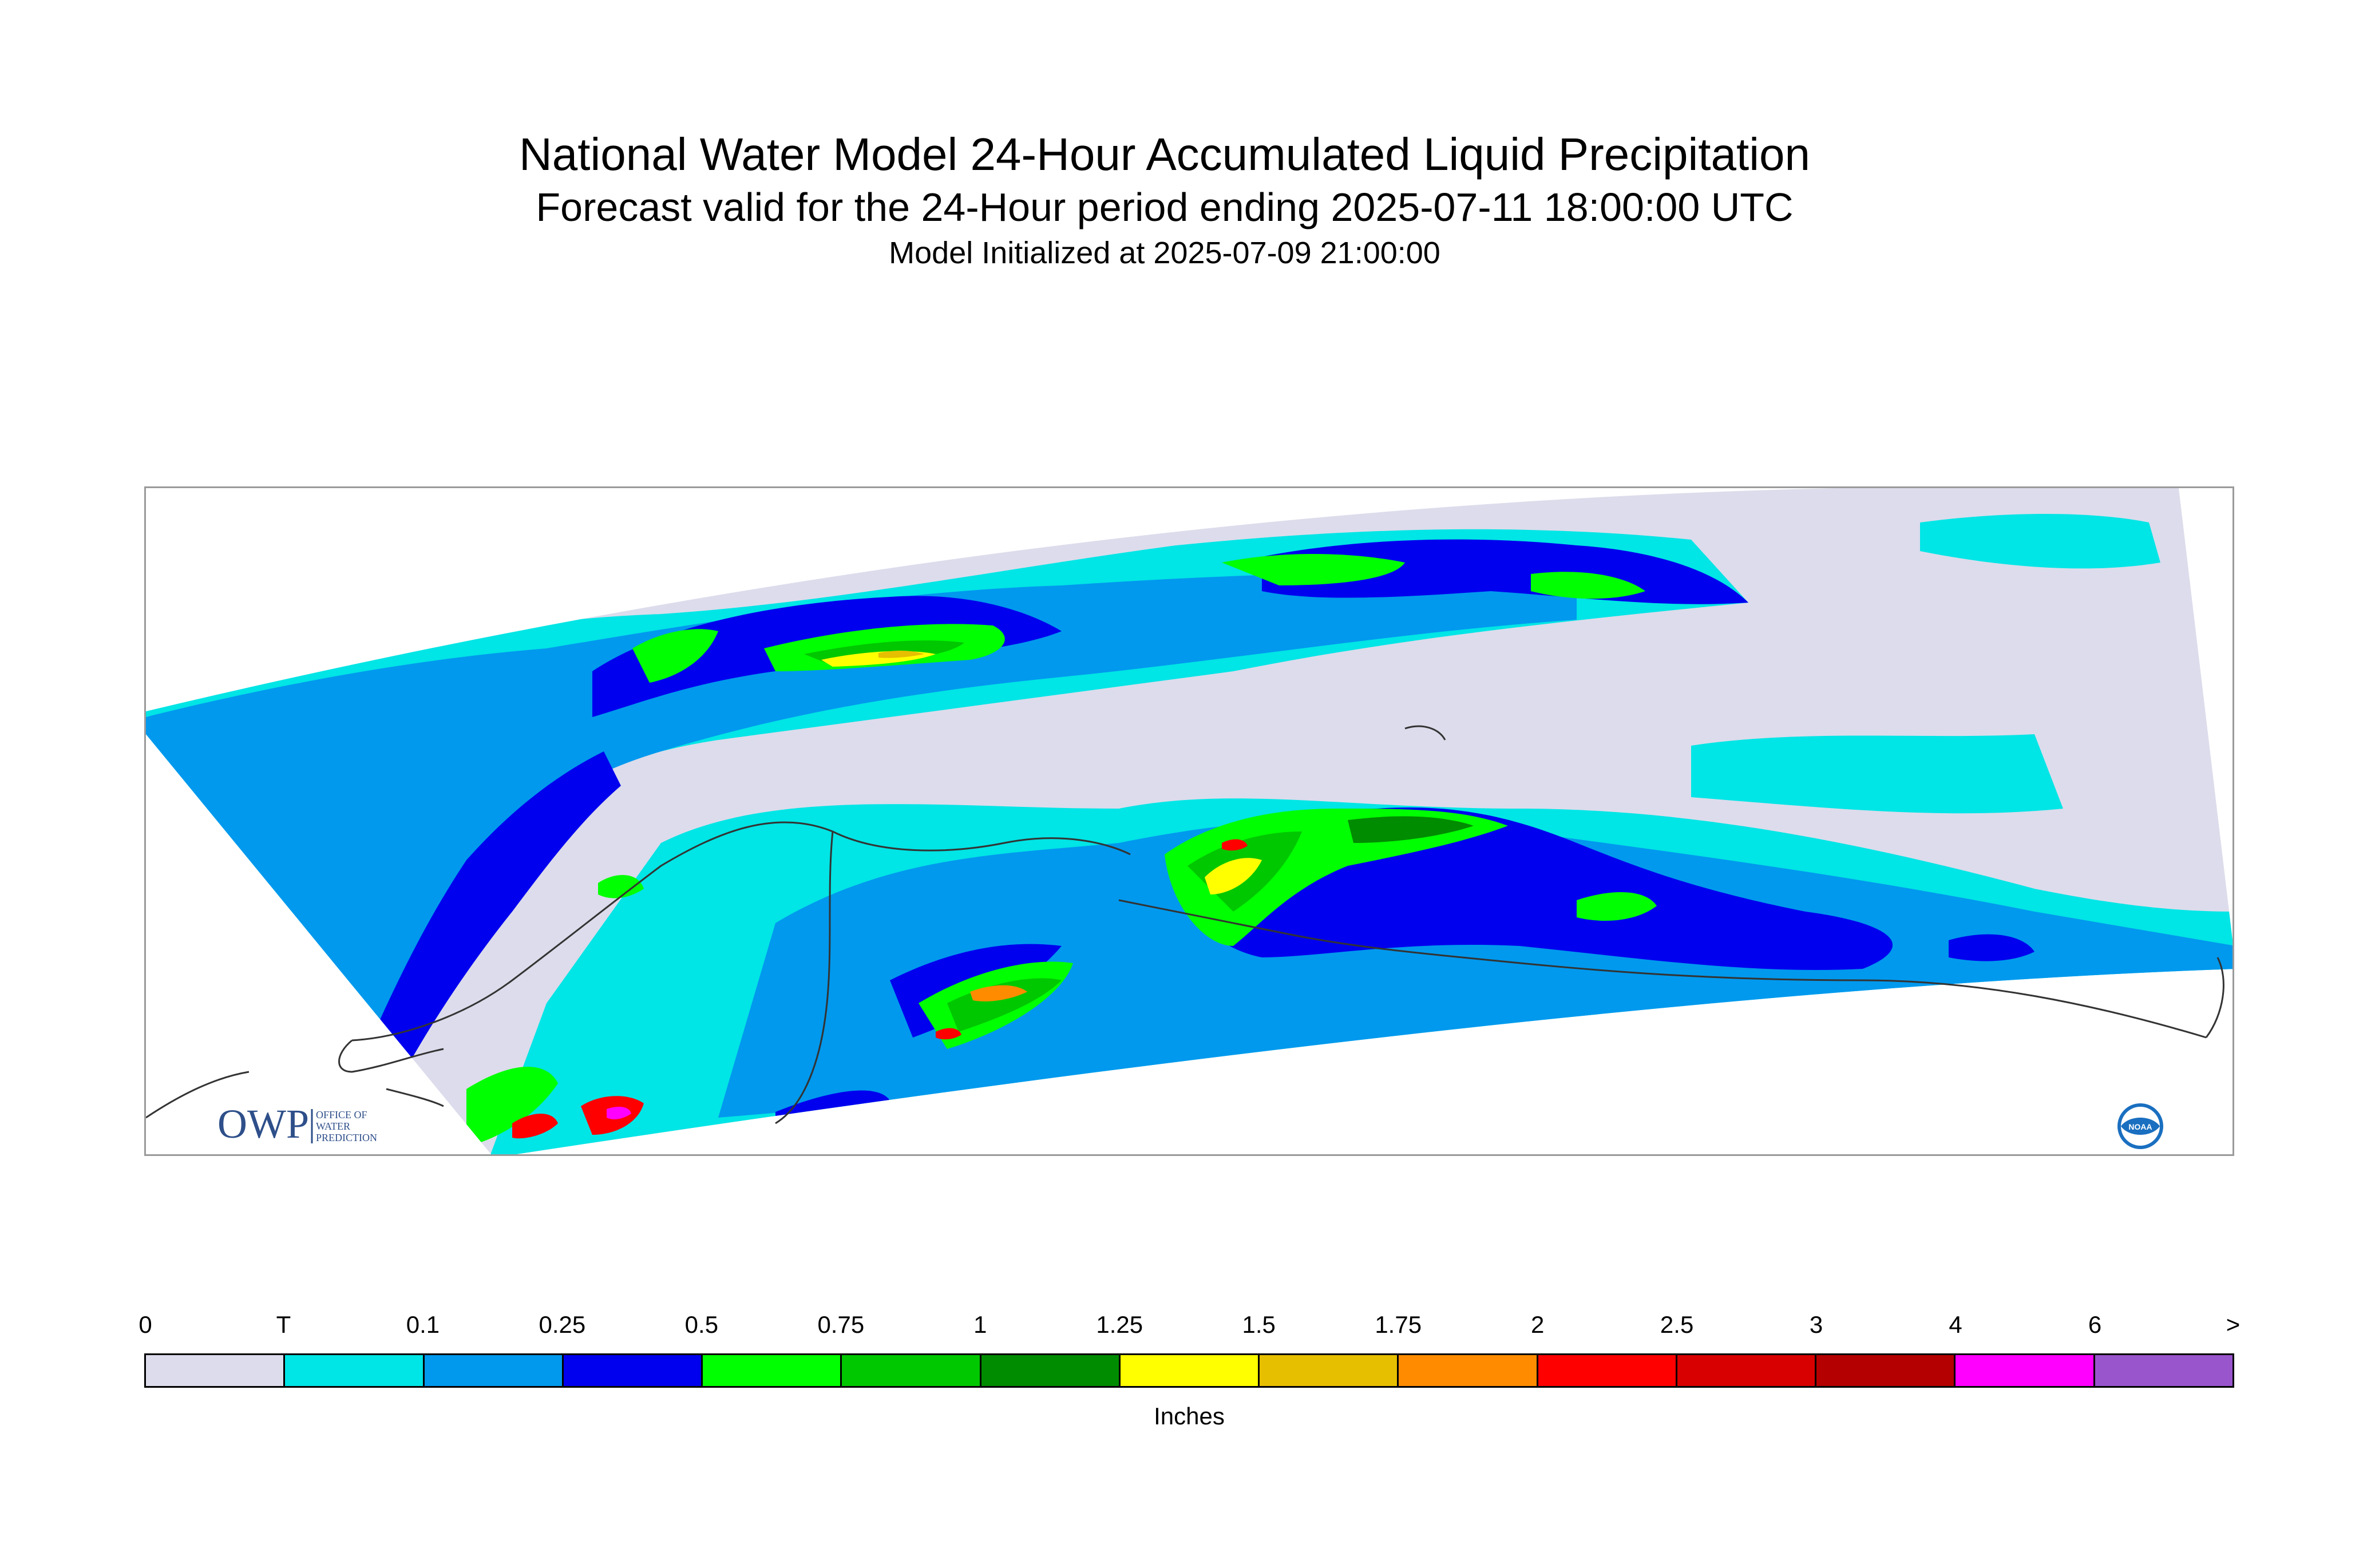  Describe the element at coordinates (145, 1324) in the screenshot. I see `legend-tick-label: 0` at that location.